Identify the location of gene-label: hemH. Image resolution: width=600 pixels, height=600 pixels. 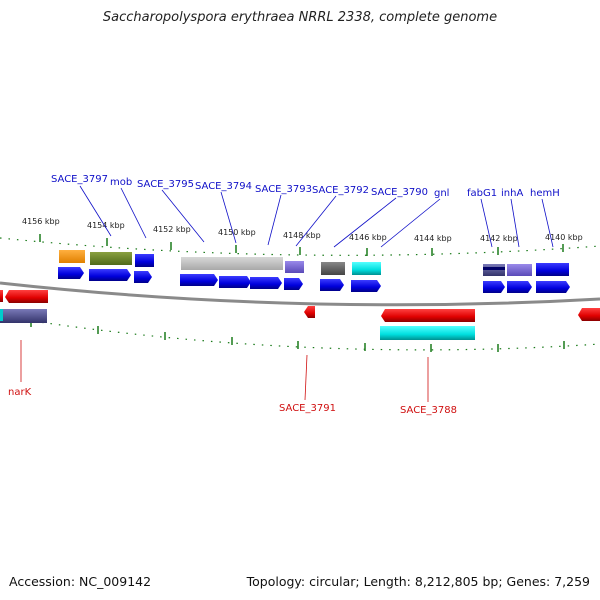
(545, 193).